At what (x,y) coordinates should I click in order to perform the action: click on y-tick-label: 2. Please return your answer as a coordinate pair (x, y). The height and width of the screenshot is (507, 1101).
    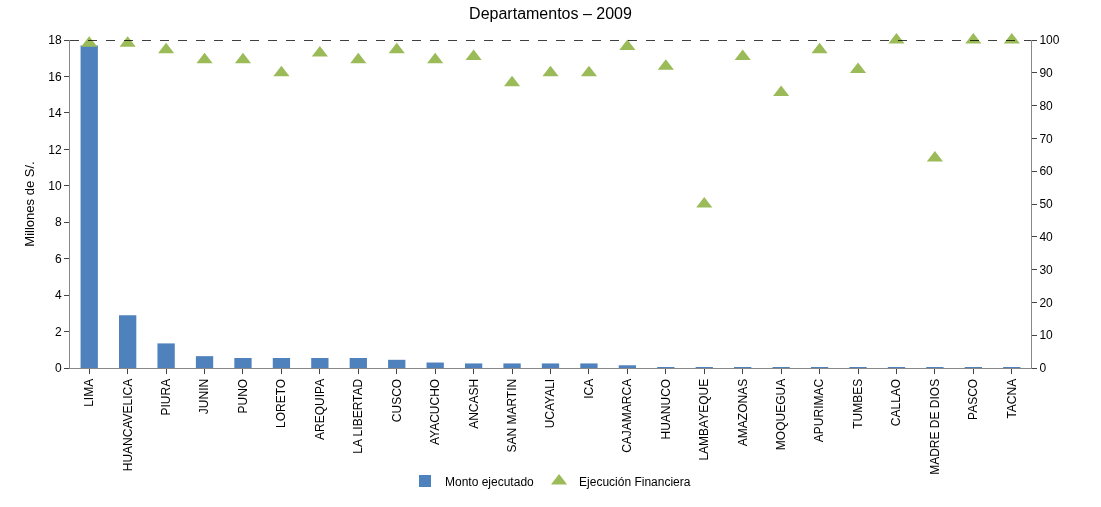
    Looking at the image, I should click on (58, 331).